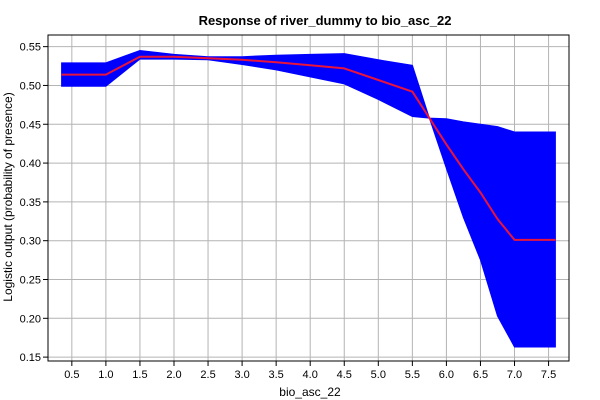 Image resolution: width=600 pixels, height=400 pixels. Describe the element at coordinates (514, 375) in the screenshot. I see `x-tick-label: 7.0` at that location.